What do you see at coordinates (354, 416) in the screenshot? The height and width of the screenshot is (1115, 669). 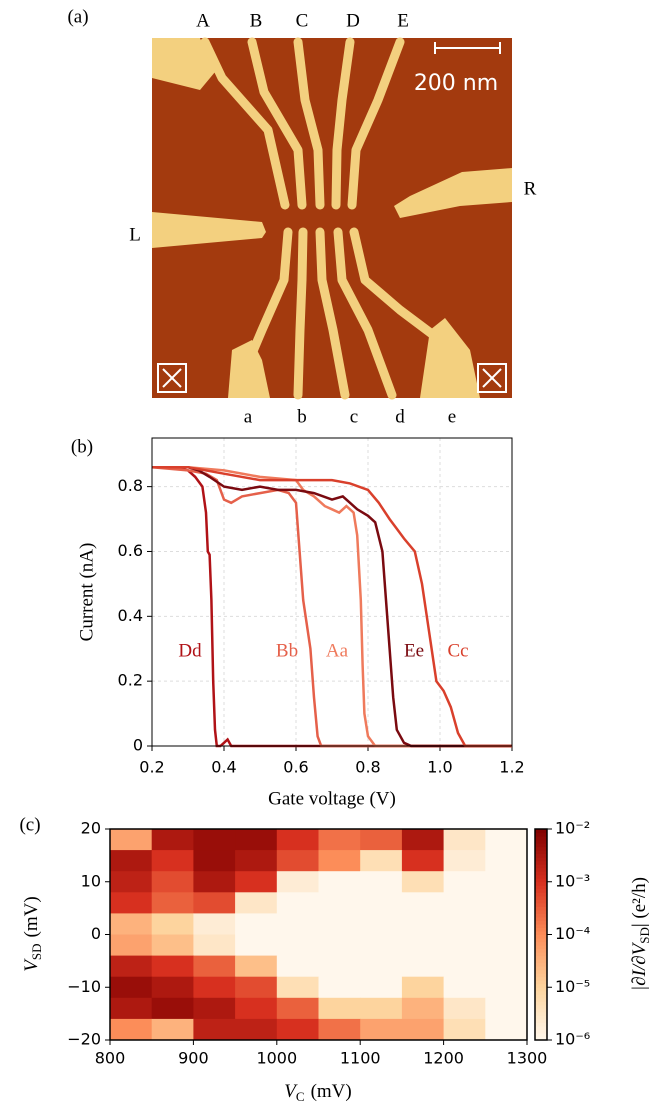 I see `gate-label: c` at bounding box center [354, 416].